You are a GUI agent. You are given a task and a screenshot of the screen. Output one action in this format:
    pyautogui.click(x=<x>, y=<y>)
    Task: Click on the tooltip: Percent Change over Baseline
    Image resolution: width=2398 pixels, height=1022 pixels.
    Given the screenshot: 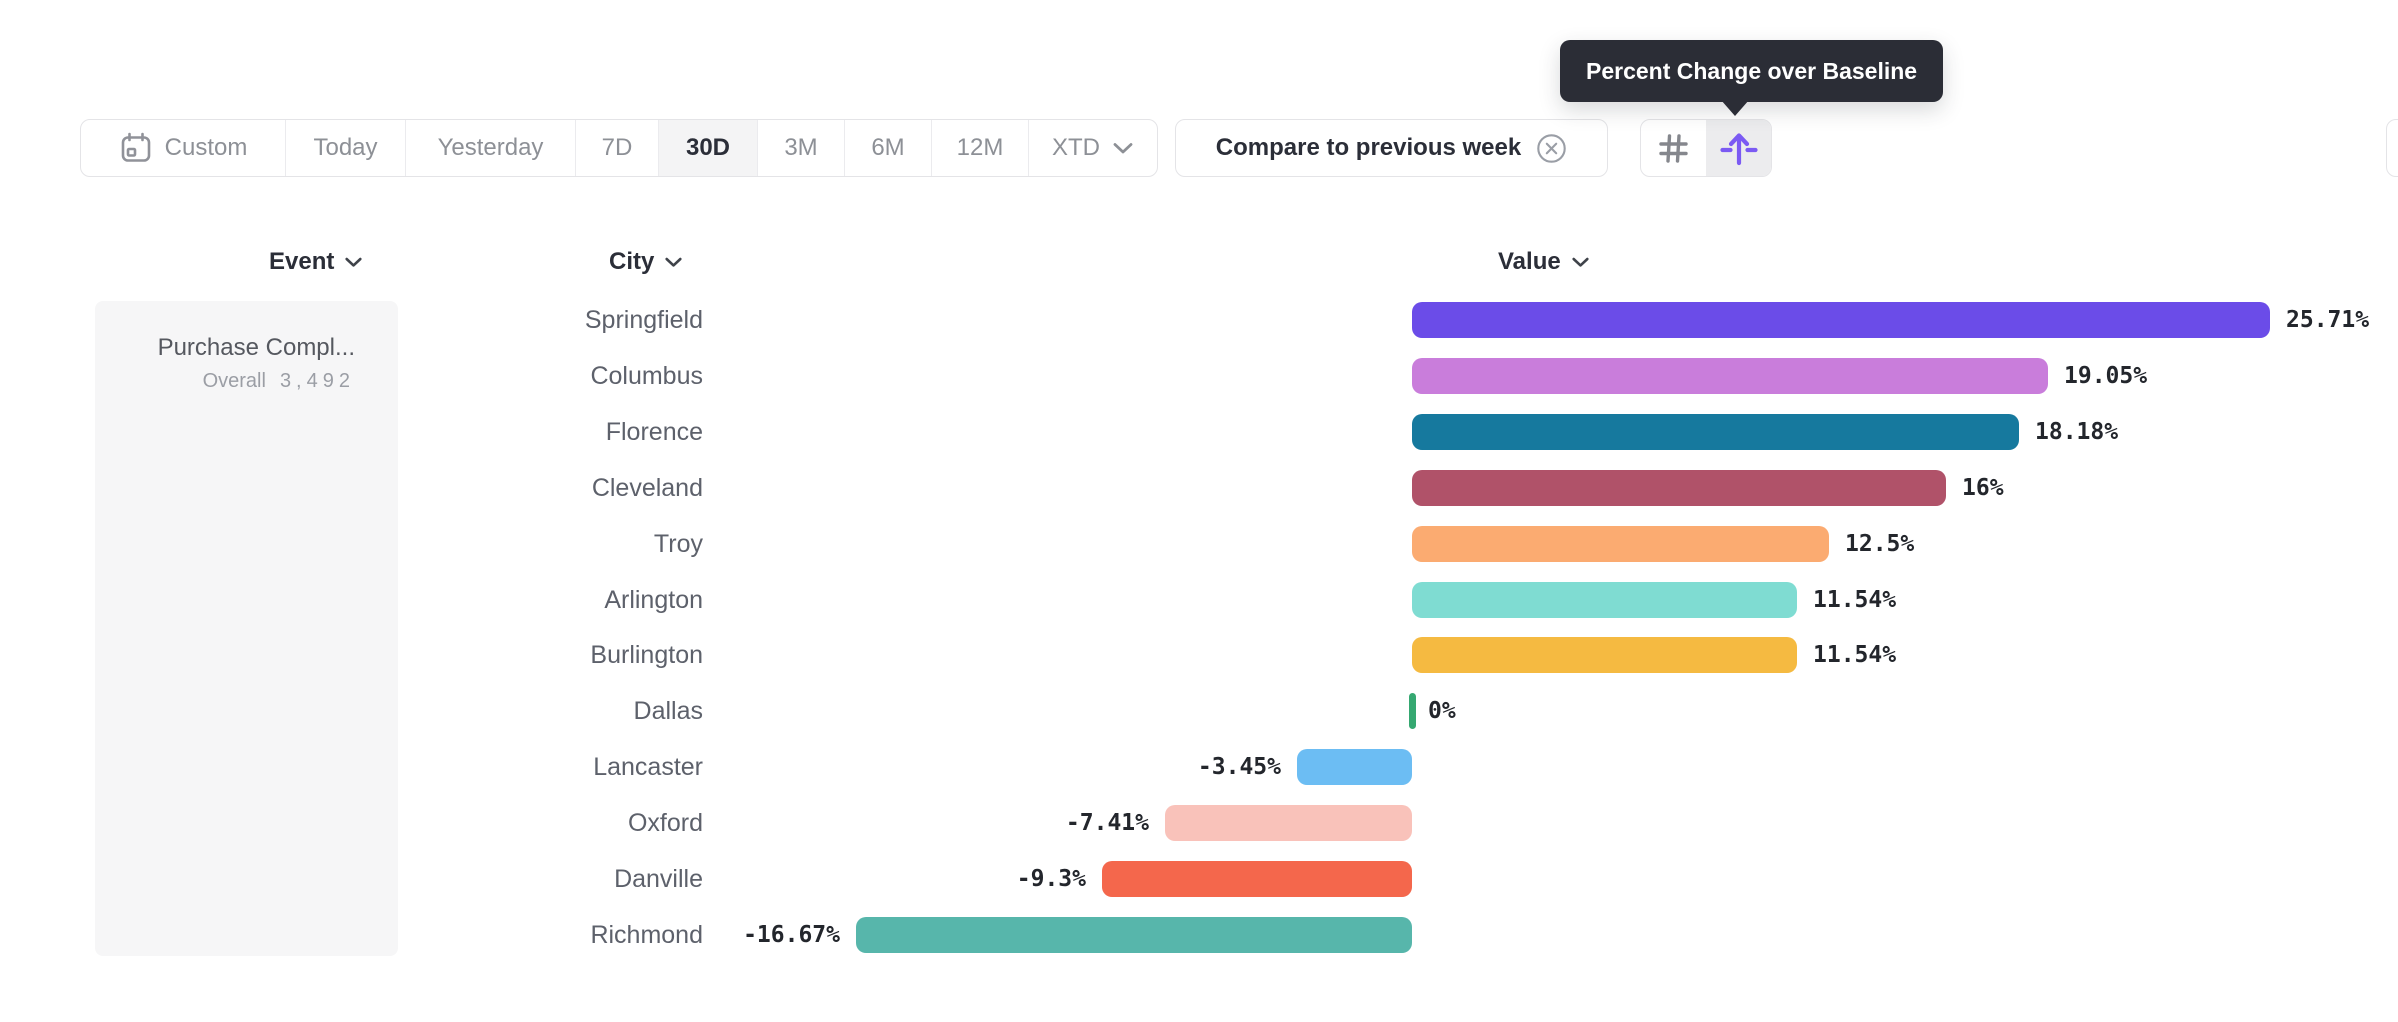 What is the action you would take?
    pyautogui.click(x=1752, y=71)
    